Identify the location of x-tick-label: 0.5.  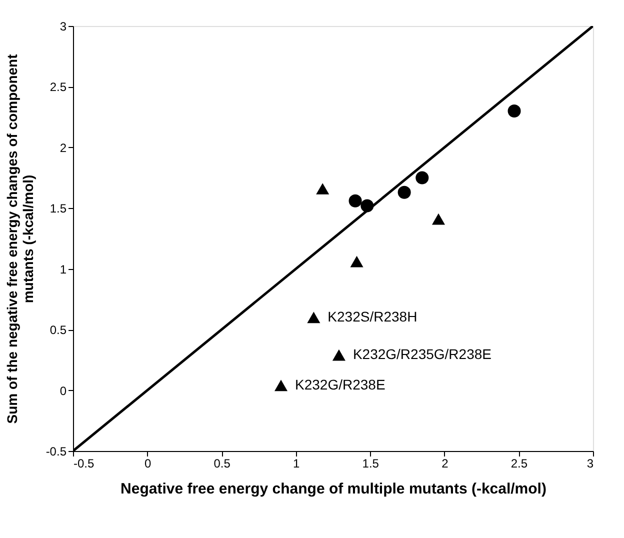
(222, 463).